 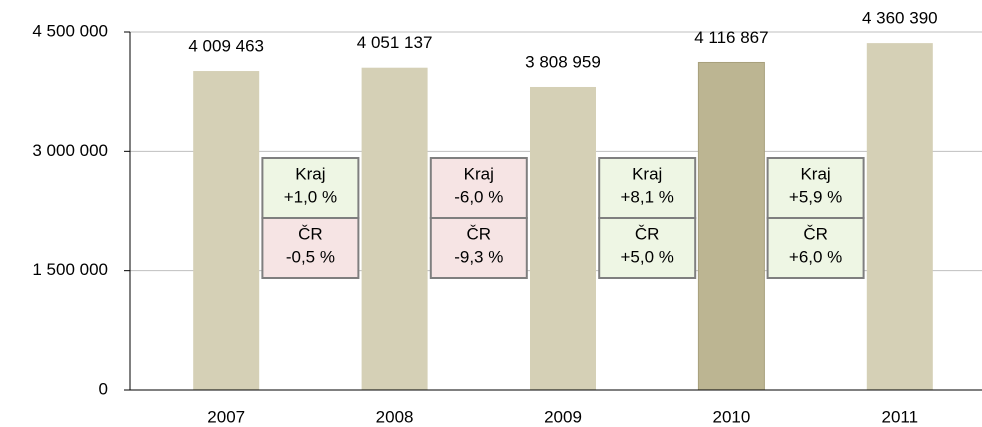 What do you see at coordinates (563, 416) in the screenshot?
I see `x-tick-label: 2009` at bounding box center [563, 416].